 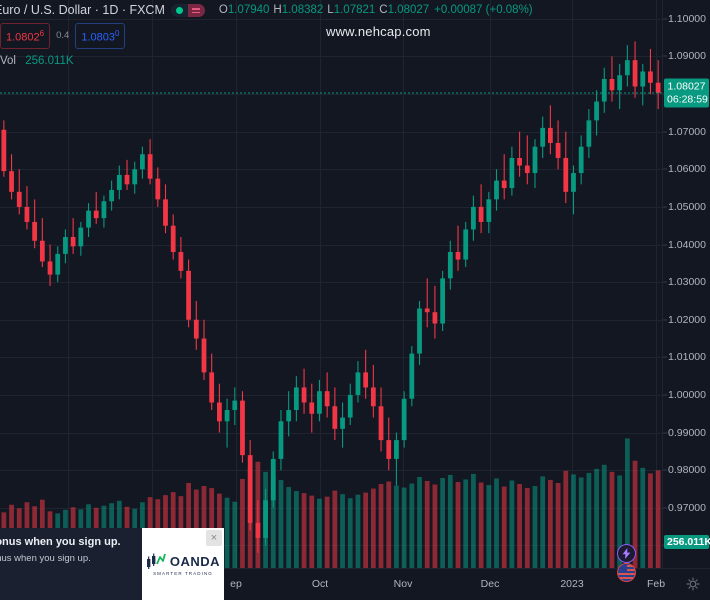 I want to click on price-axis-label: 0.99000, so click(x=687, y=432).